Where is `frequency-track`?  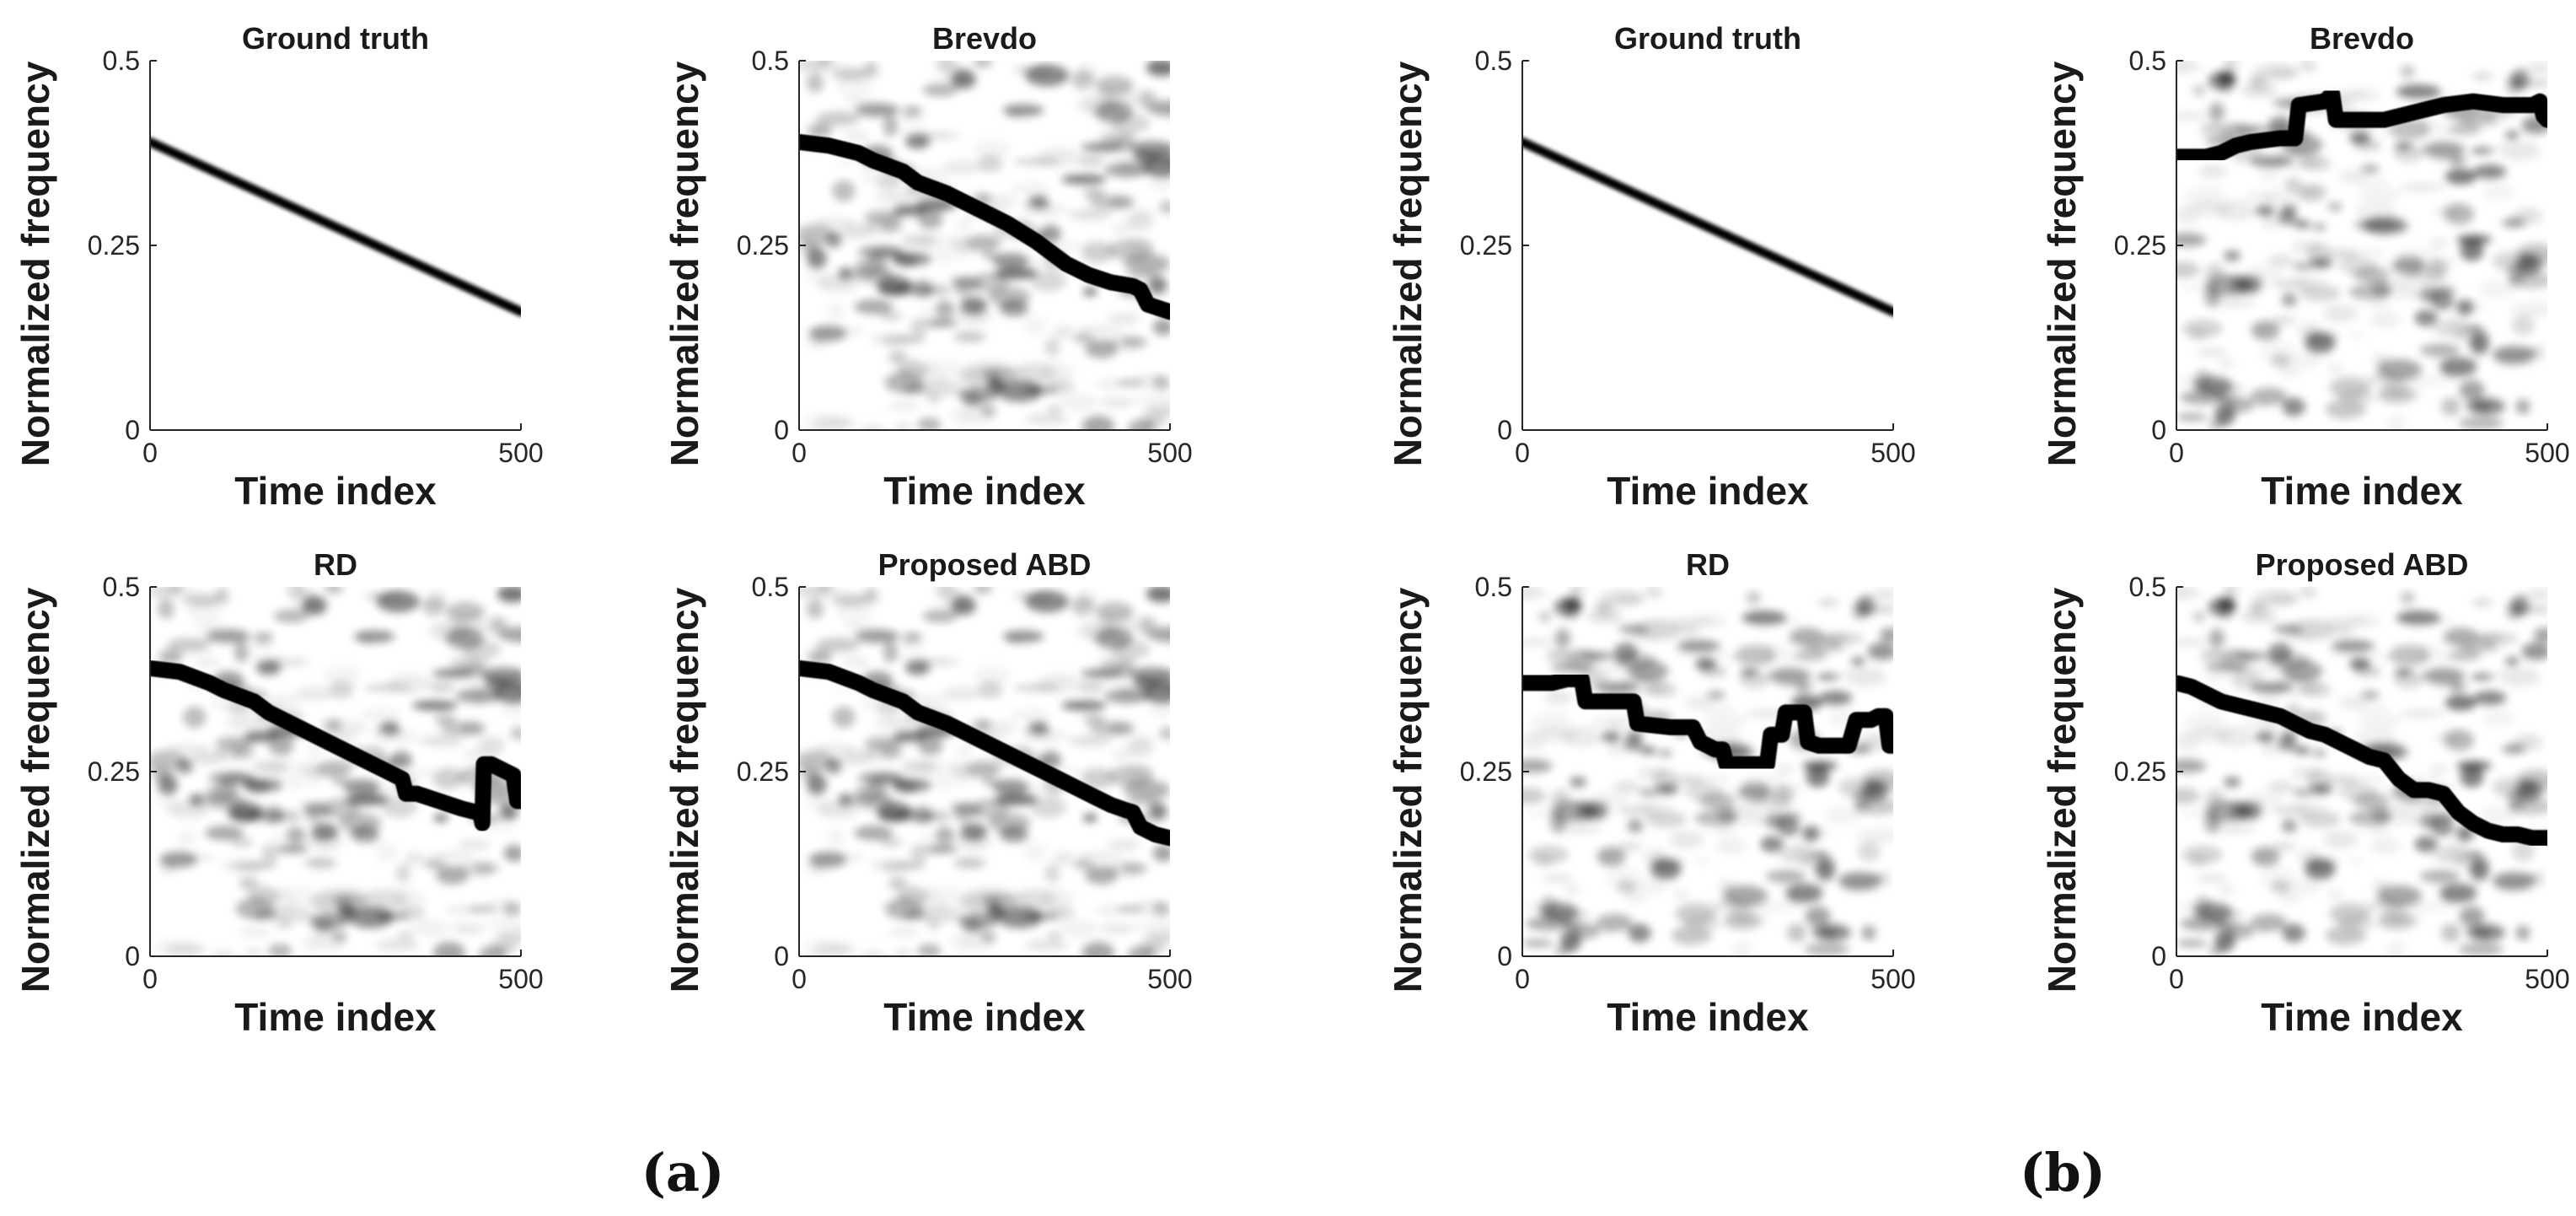
frequency-track is located at coordinates (984, 753).